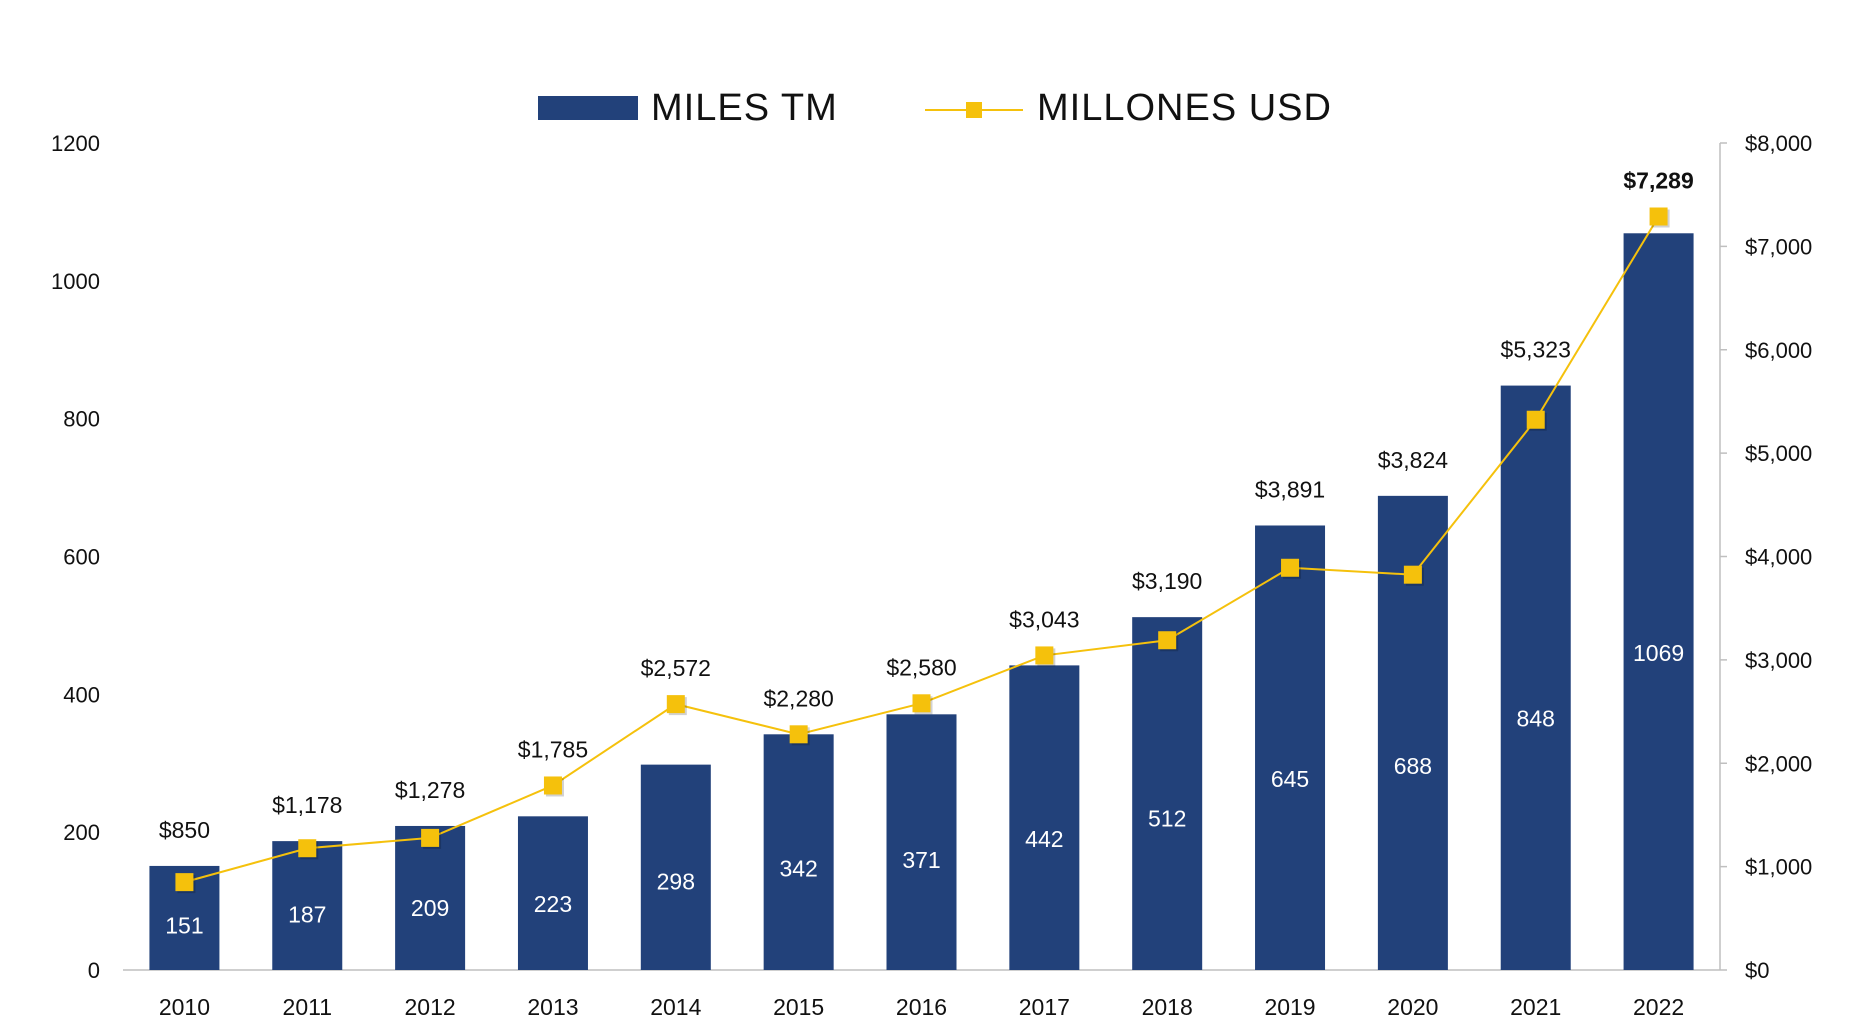 Image resolution: width=1860 pixels, height=1031 pixels. What do you see at coordinates (1413, 766) in the screenshot?
I see `bar-value-label: 688` at bounding box center [1413, 766].